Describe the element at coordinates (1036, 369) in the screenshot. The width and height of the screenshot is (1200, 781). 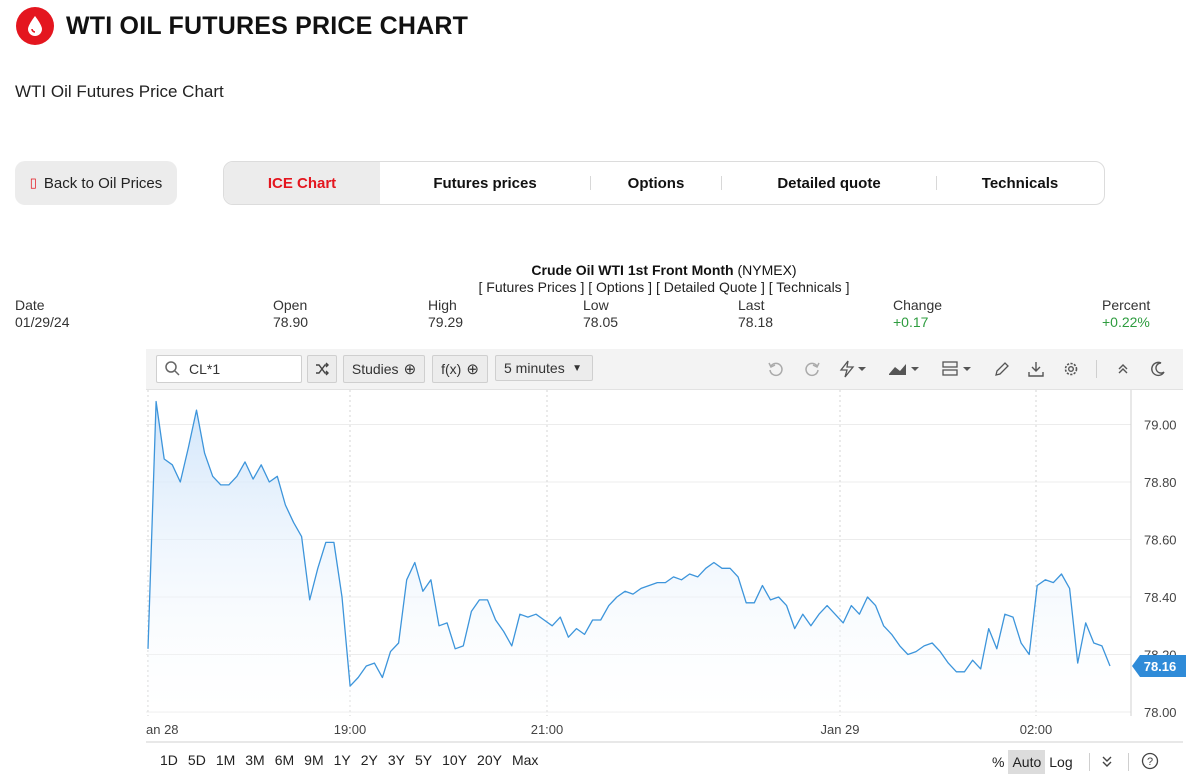
I see `download-icon` at that location.